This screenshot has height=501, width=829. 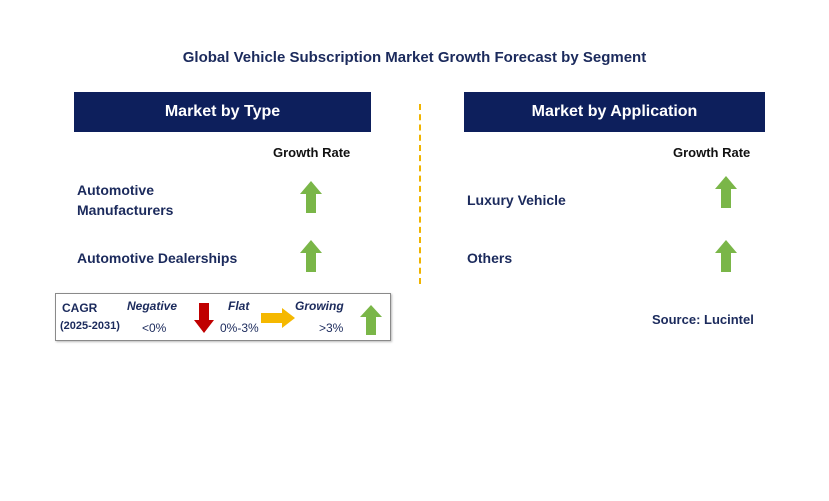 I want to click on panel-header-application: Market by Application, so click(x=614, y=112).